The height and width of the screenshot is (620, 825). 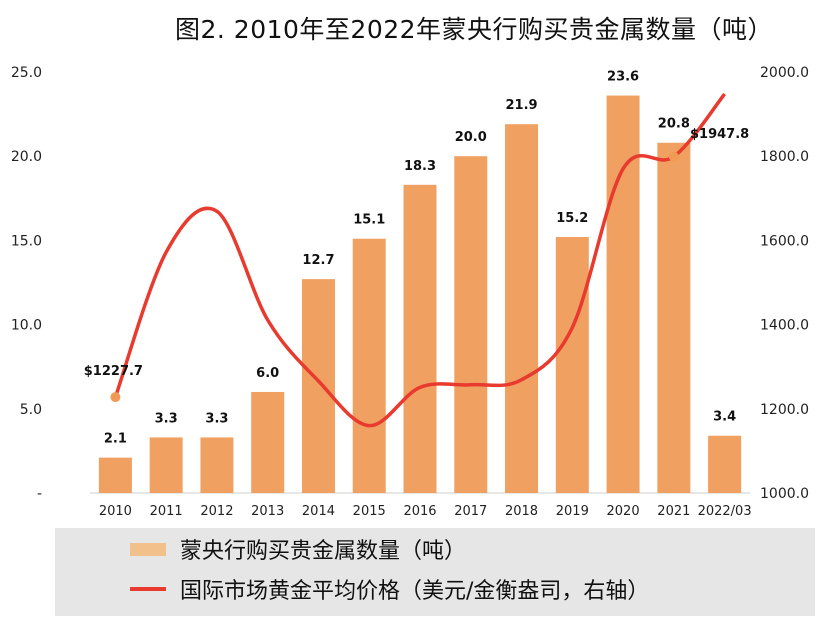 I want to click on bar-value-label: 2.1, so click(x=115, y=439).